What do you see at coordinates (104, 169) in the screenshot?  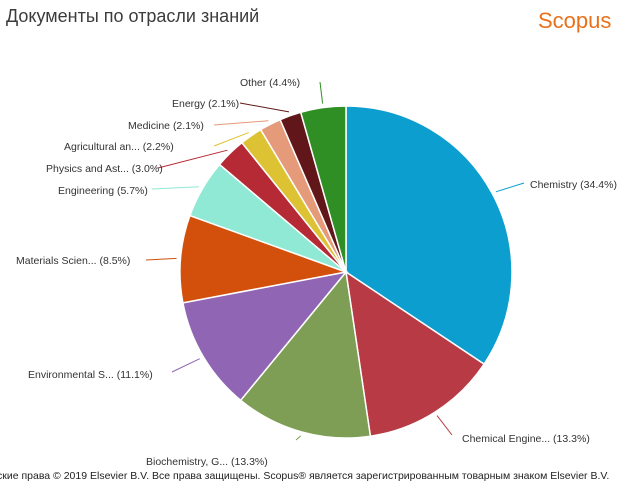 I see `slice-label: Physics and Ast... (3.0%)` at bounding box center [104, 169].